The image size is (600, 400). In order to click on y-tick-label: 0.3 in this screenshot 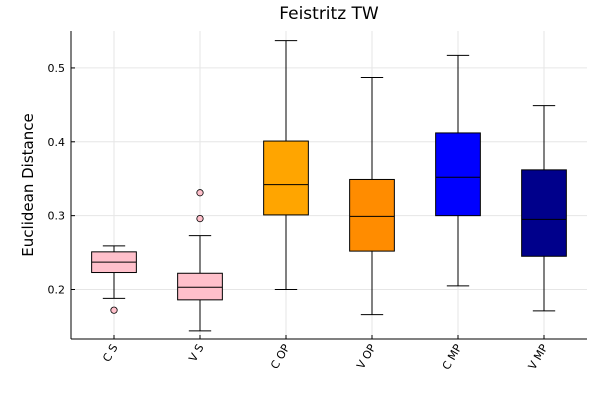, I will do `click(57, 216)`.